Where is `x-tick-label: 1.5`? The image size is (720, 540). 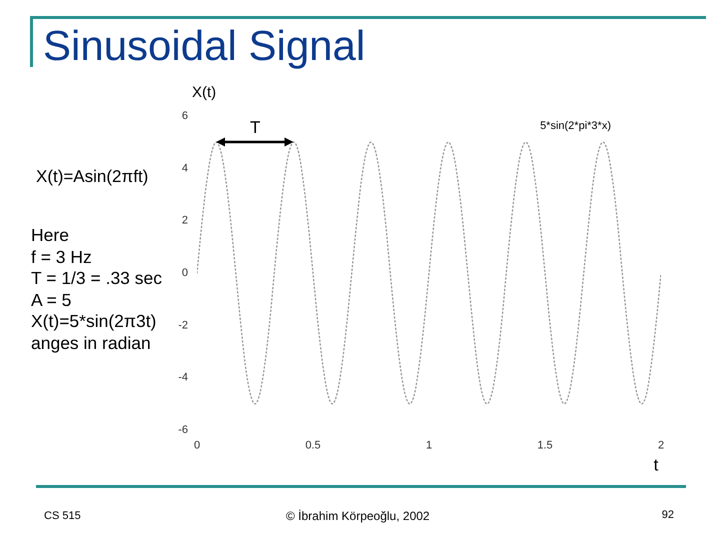 x-tick-label: 1.5 is located at coordinates (545, 446).